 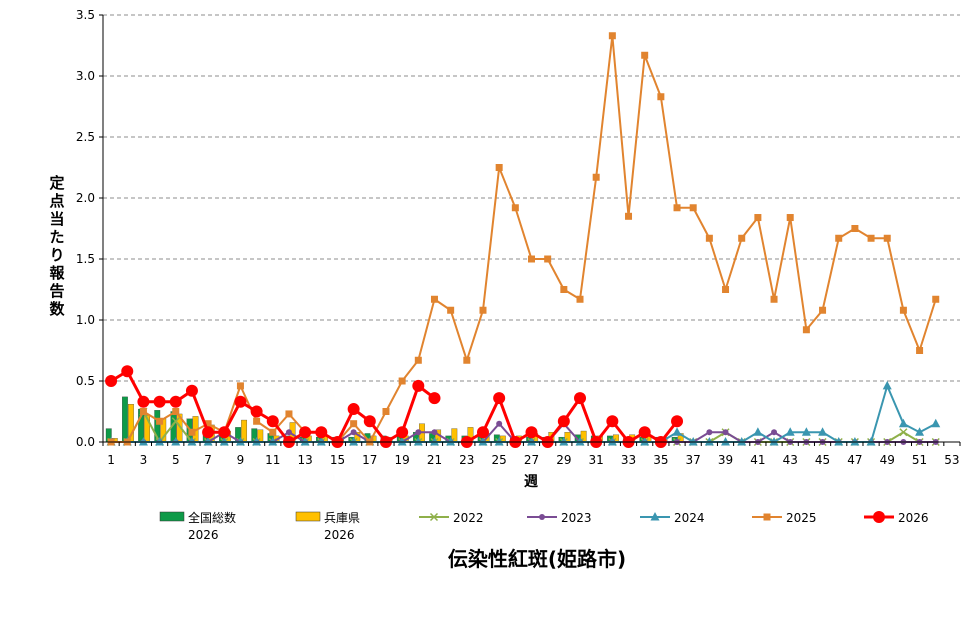 What do you see at coordinates (896, 518) in the screenshot?
I see `legend-item: 2026` at bounding box center [896, 518].